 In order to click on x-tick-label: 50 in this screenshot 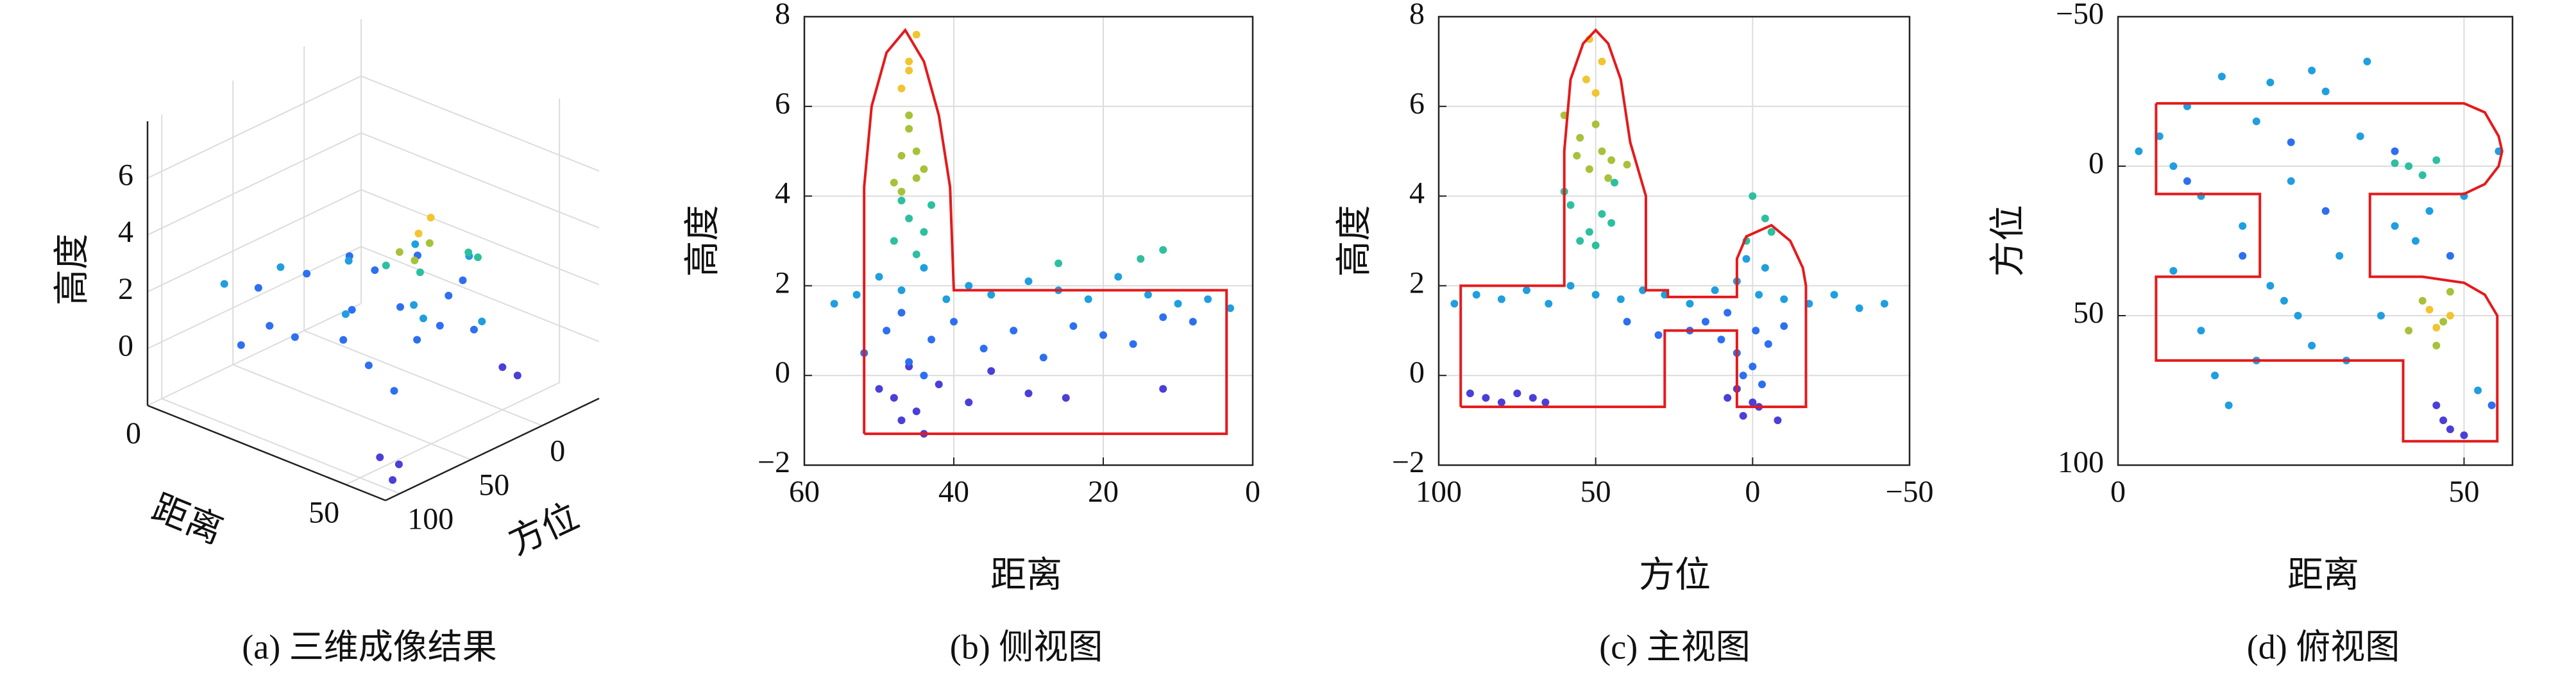, I will do `click(1595, 492)`.